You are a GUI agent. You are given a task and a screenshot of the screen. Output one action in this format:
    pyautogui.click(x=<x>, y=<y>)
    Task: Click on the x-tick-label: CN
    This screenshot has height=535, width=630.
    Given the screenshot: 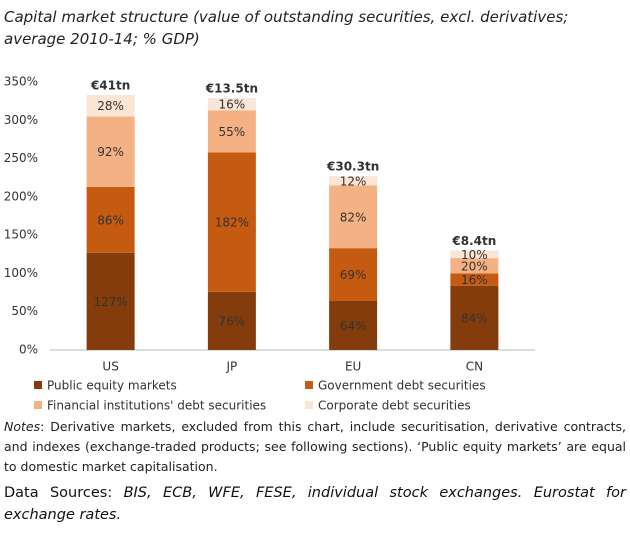 What is the action you would take?
    pyautogui.click(x=474, y=367)
    